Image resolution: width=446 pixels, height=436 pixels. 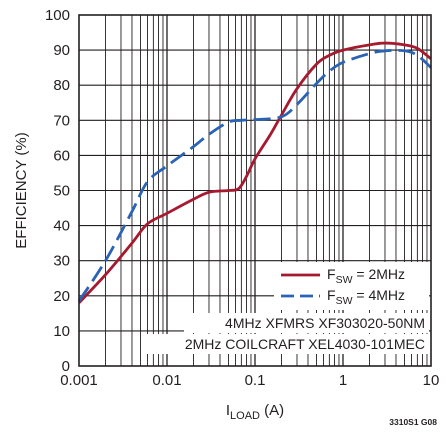 I want to click on y-axis-label: EFFICIENCY (%), so click(x=21, y=190).